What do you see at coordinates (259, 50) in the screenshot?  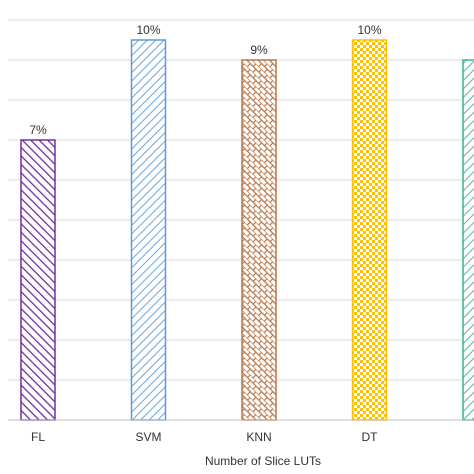 I see `data-label: 9%` at bounding box center [259, 50].